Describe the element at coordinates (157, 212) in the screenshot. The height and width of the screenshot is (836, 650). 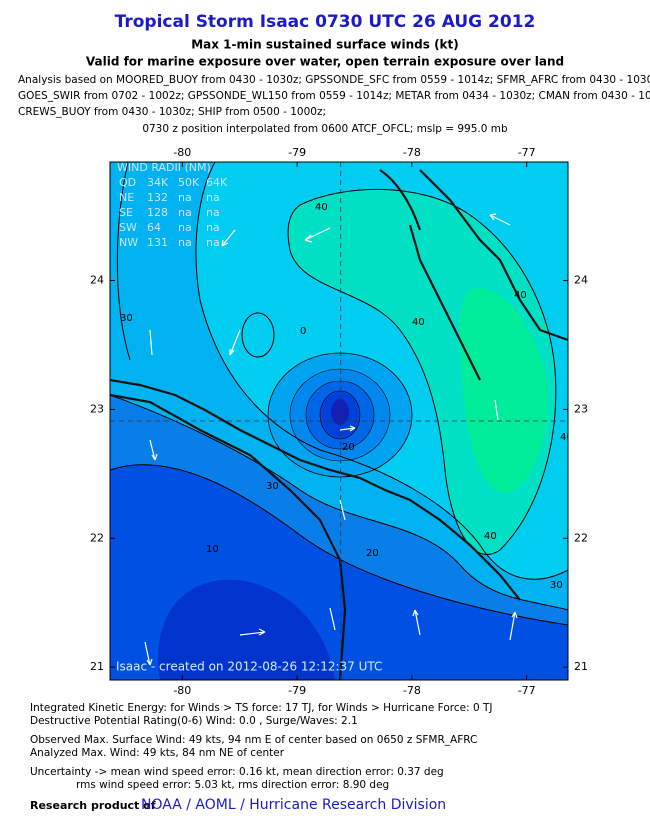
I see `table-cell: 128` at that location.